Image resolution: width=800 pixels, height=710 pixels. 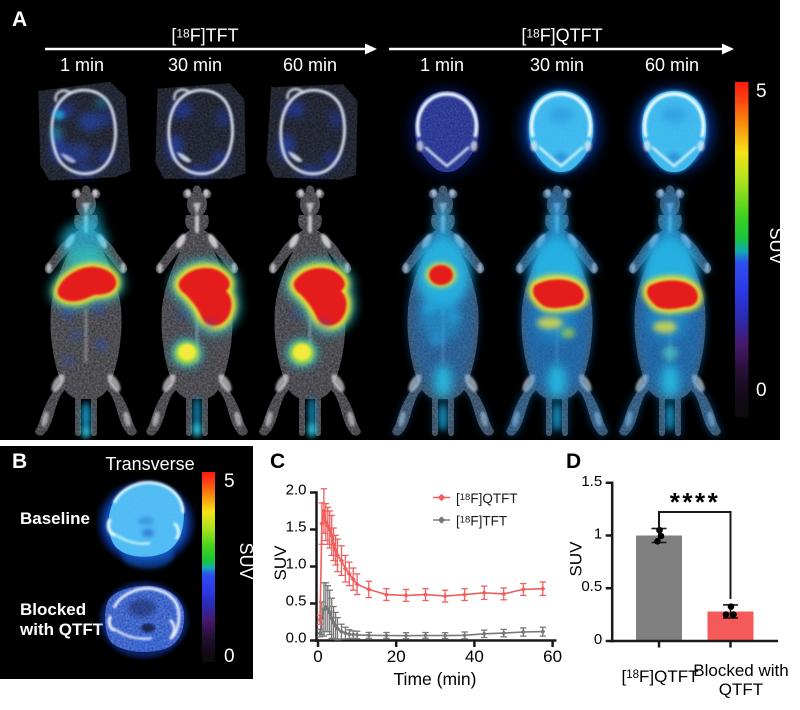 What do you see at coordinates (296, 563) in the screenshot?
I see `svg-text: 1.0` at bounding box center [296, 563].